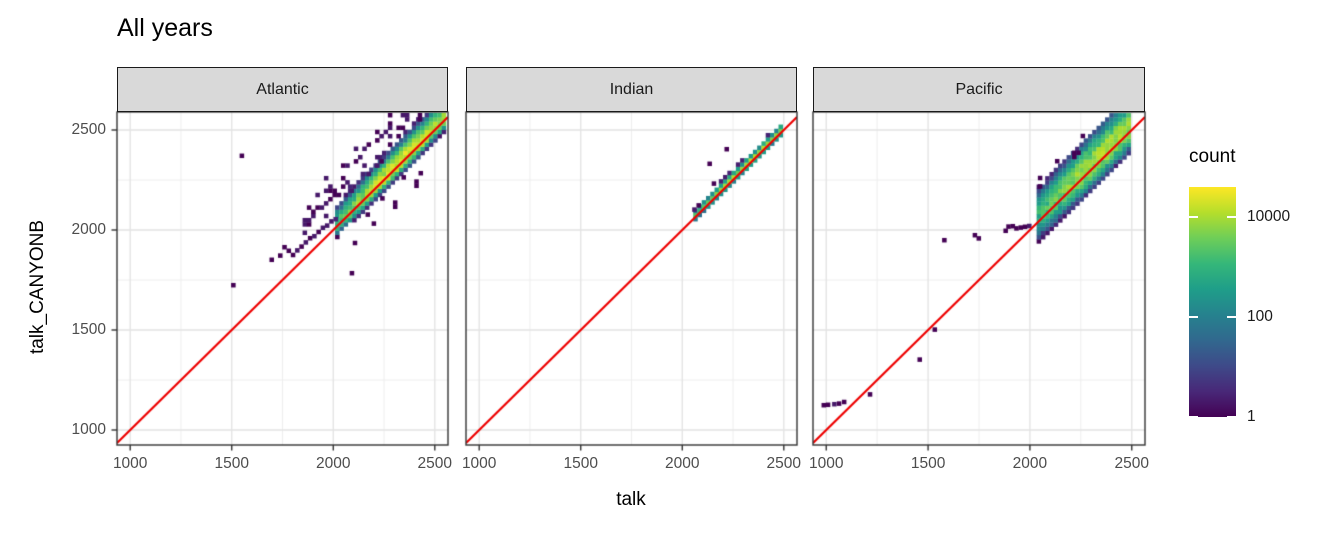 Image resolution: width=1344 pixels, height=537 pixels. I want to click on facet-strip-pacific: Pacific, so click(979, 89).